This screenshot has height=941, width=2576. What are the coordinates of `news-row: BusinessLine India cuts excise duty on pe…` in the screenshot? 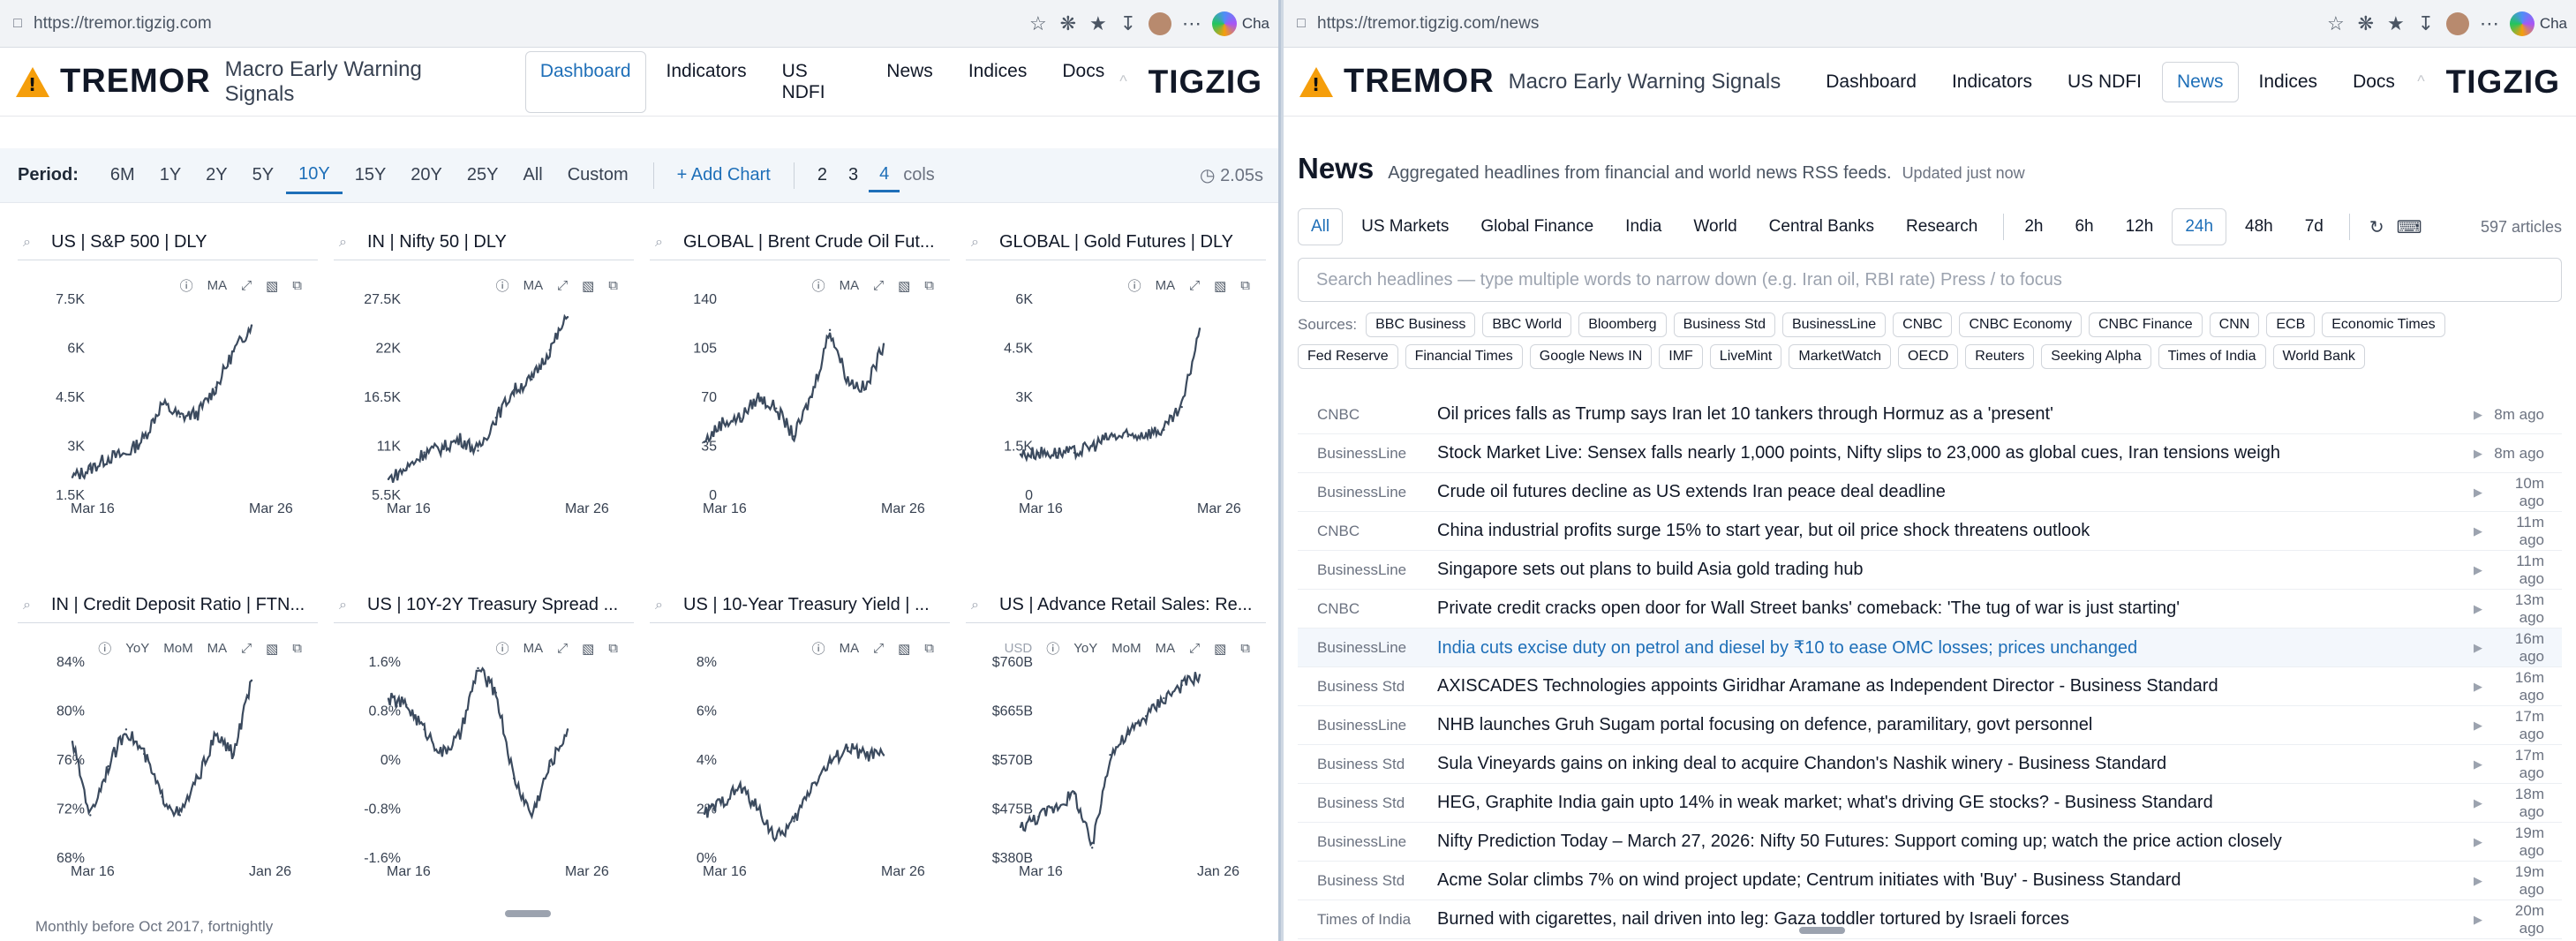 It's located at (1930, 648).